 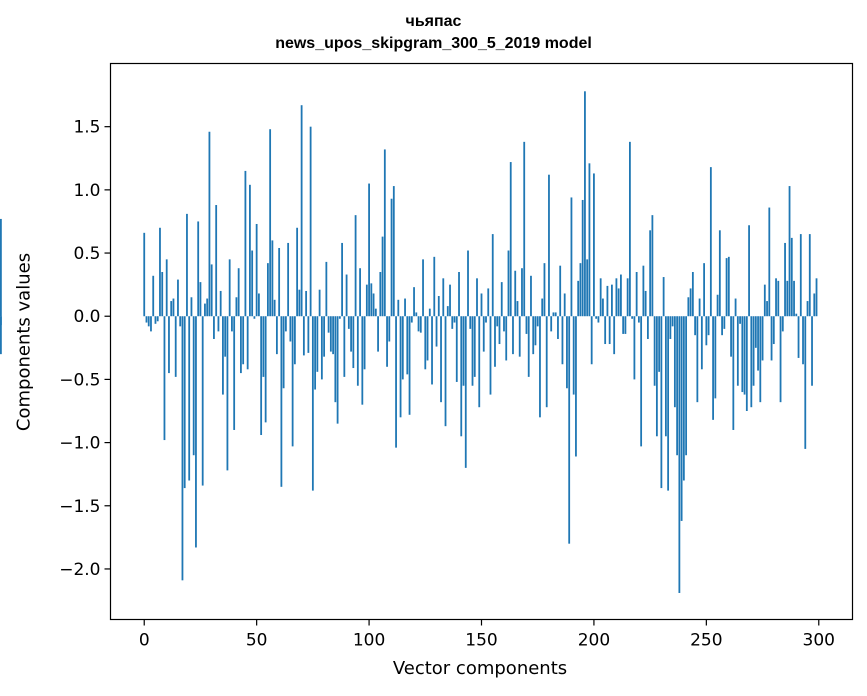 I want to click on y-tick-label: −1.0, so click(x=79, y=444).